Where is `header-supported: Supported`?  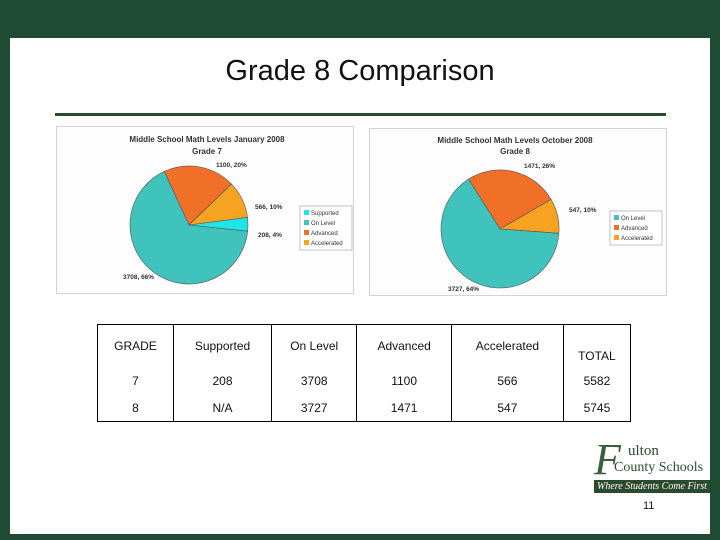 header-supported: Supported is located at coordinates (222, 345).